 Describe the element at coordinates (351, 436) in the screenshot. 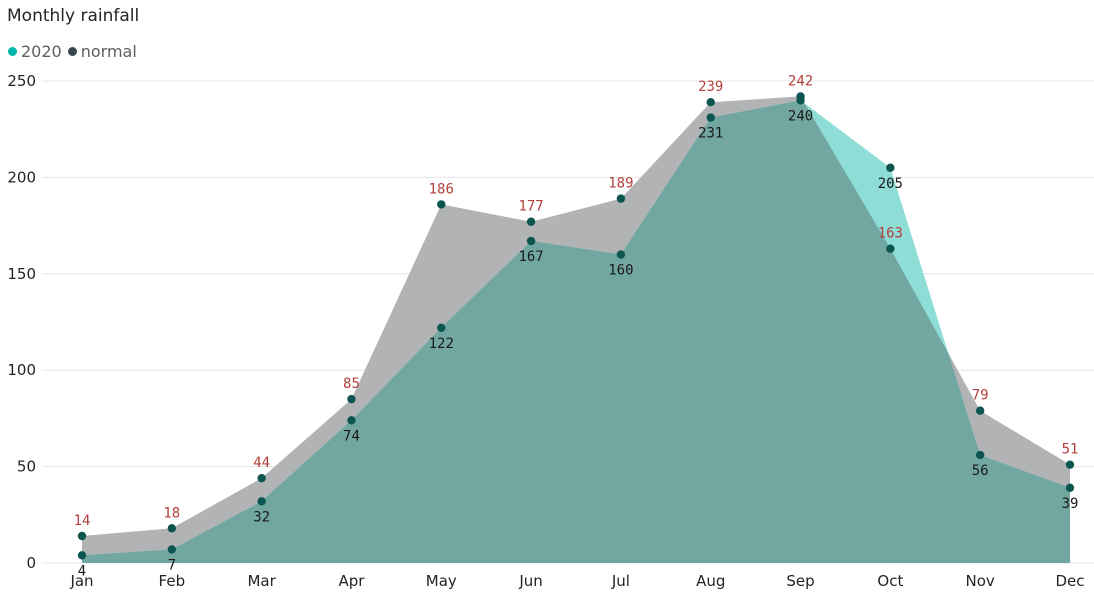

I see `data-label-2020: 74` at that location.